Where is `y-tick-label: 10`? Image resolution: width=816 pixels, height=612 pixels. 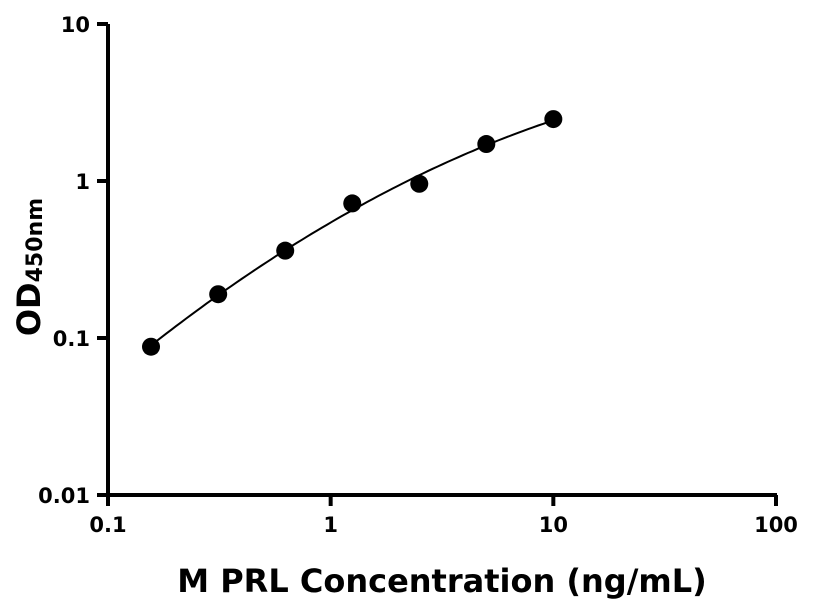
y-tick-label: 10 is located at coordinates (75, 25).